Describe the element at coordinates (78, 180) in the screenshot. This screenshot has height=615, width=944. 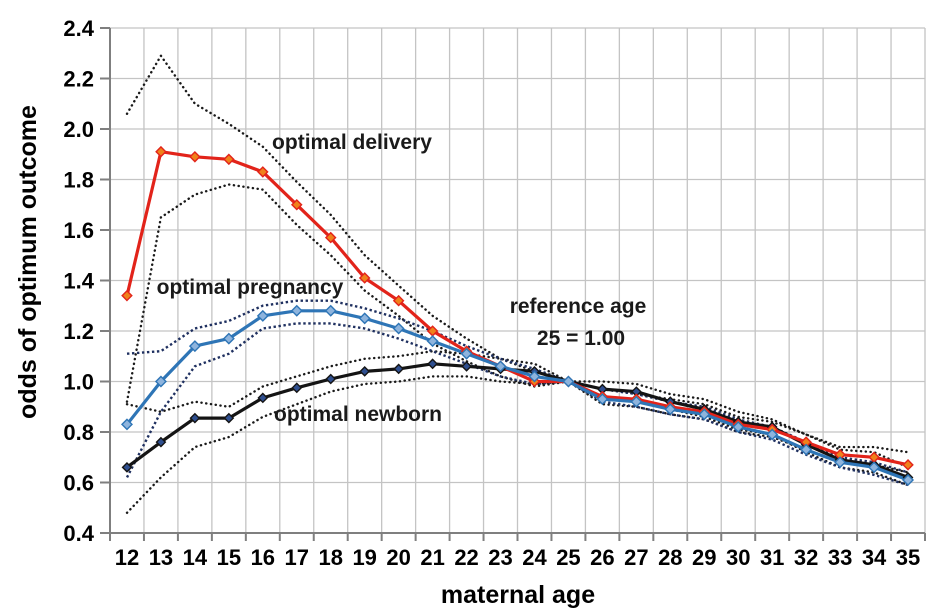
I see `y-tick-label: 1.8` at that location.